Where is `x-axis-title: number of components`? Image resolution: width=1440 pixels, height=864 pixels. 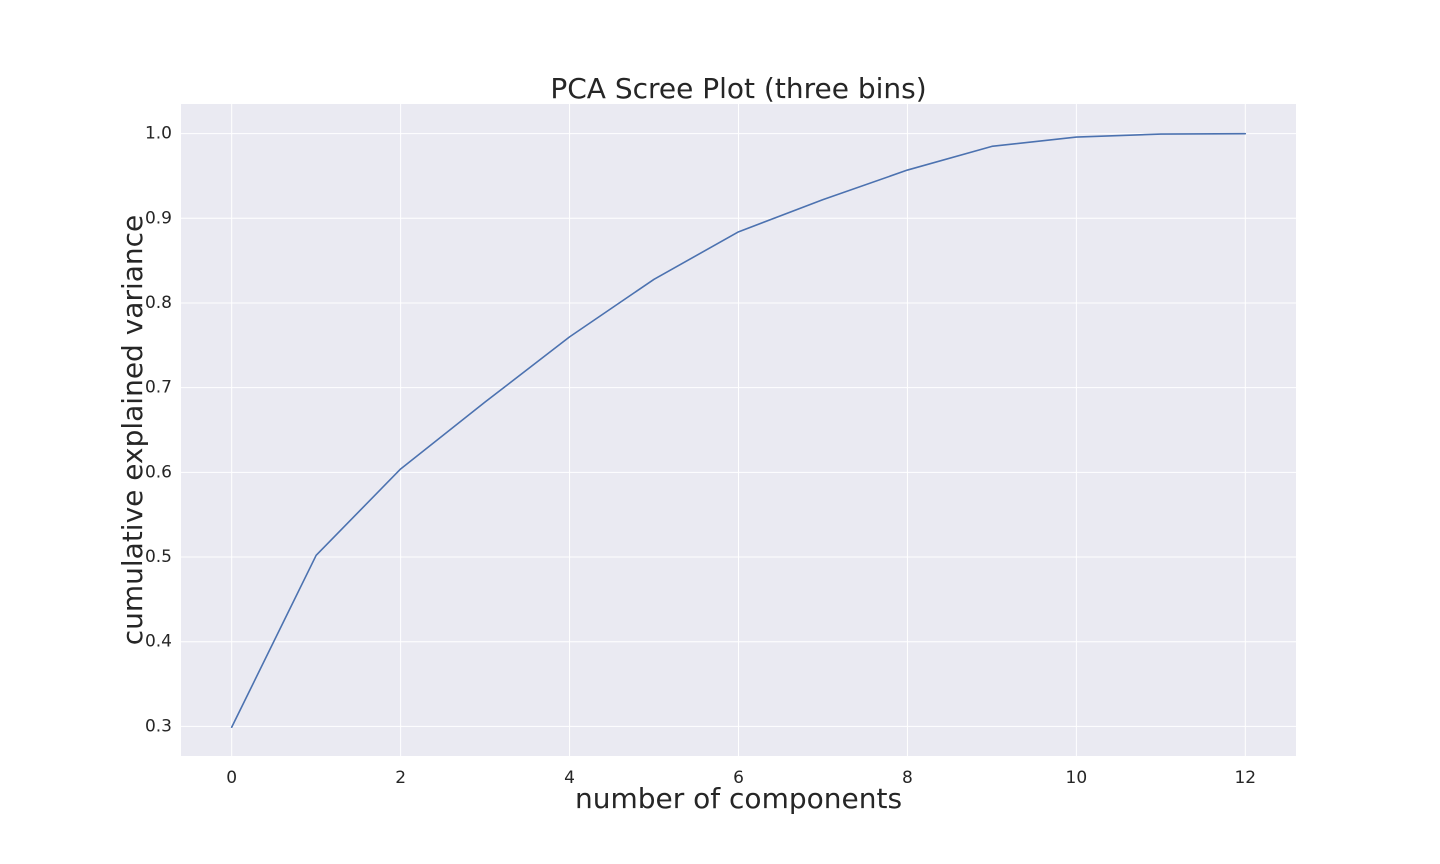 x-axis-title: number of components is located at coordinates (738, 798).